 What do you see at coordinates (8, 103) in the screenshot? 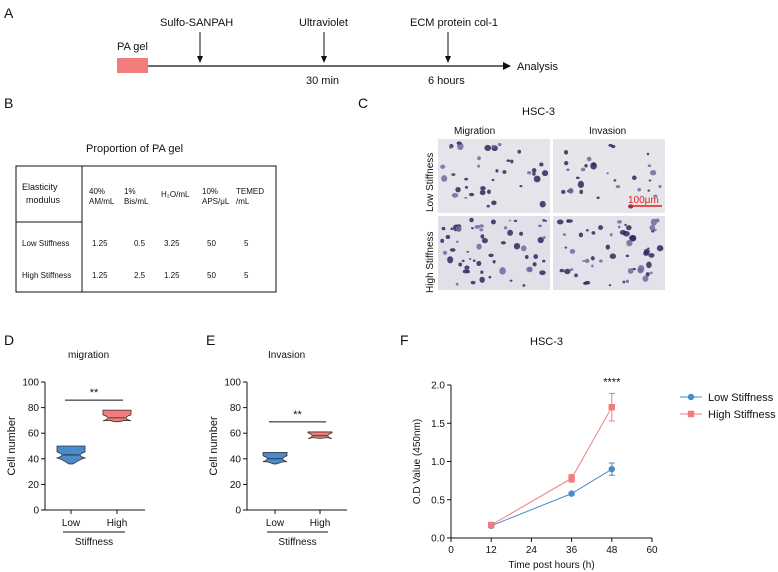
I see `panel-label-b: B` at bounding box center [8, 103].